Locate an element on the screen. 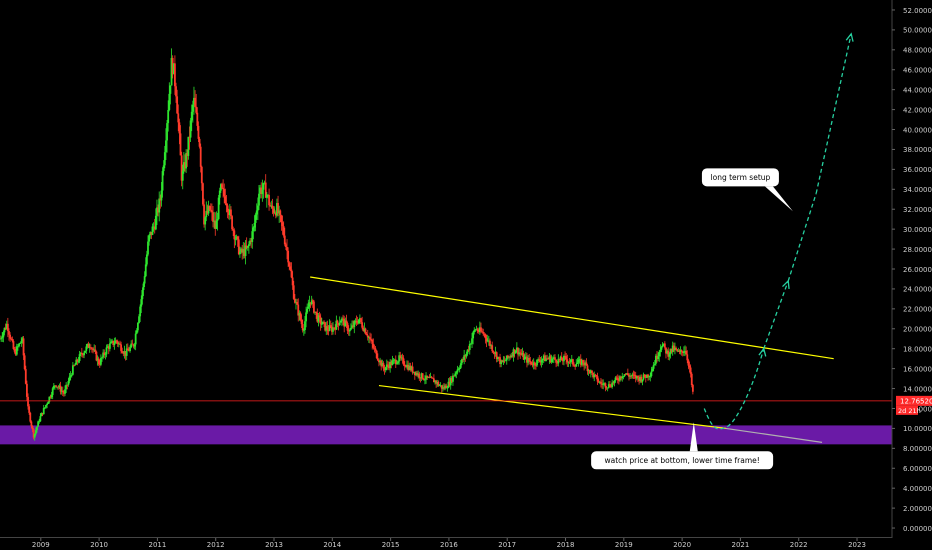  y-tick-label: 16.00000 is located at coordinates (917, 369).